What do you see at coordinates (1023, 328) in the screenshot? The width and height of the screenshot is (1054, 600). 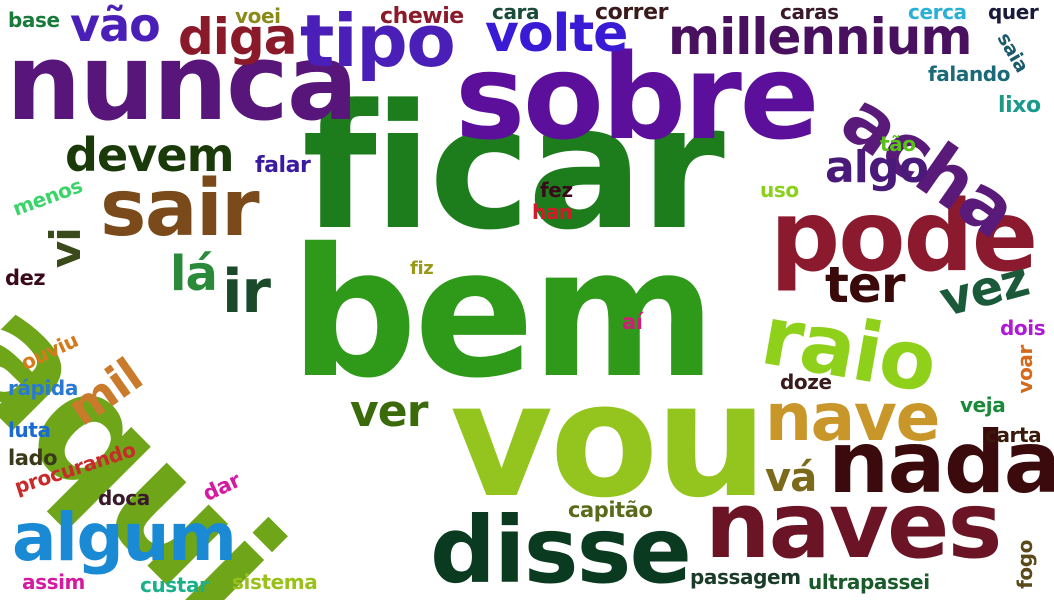 I see `word-dois: dois` at bounding box center [1023, 328].